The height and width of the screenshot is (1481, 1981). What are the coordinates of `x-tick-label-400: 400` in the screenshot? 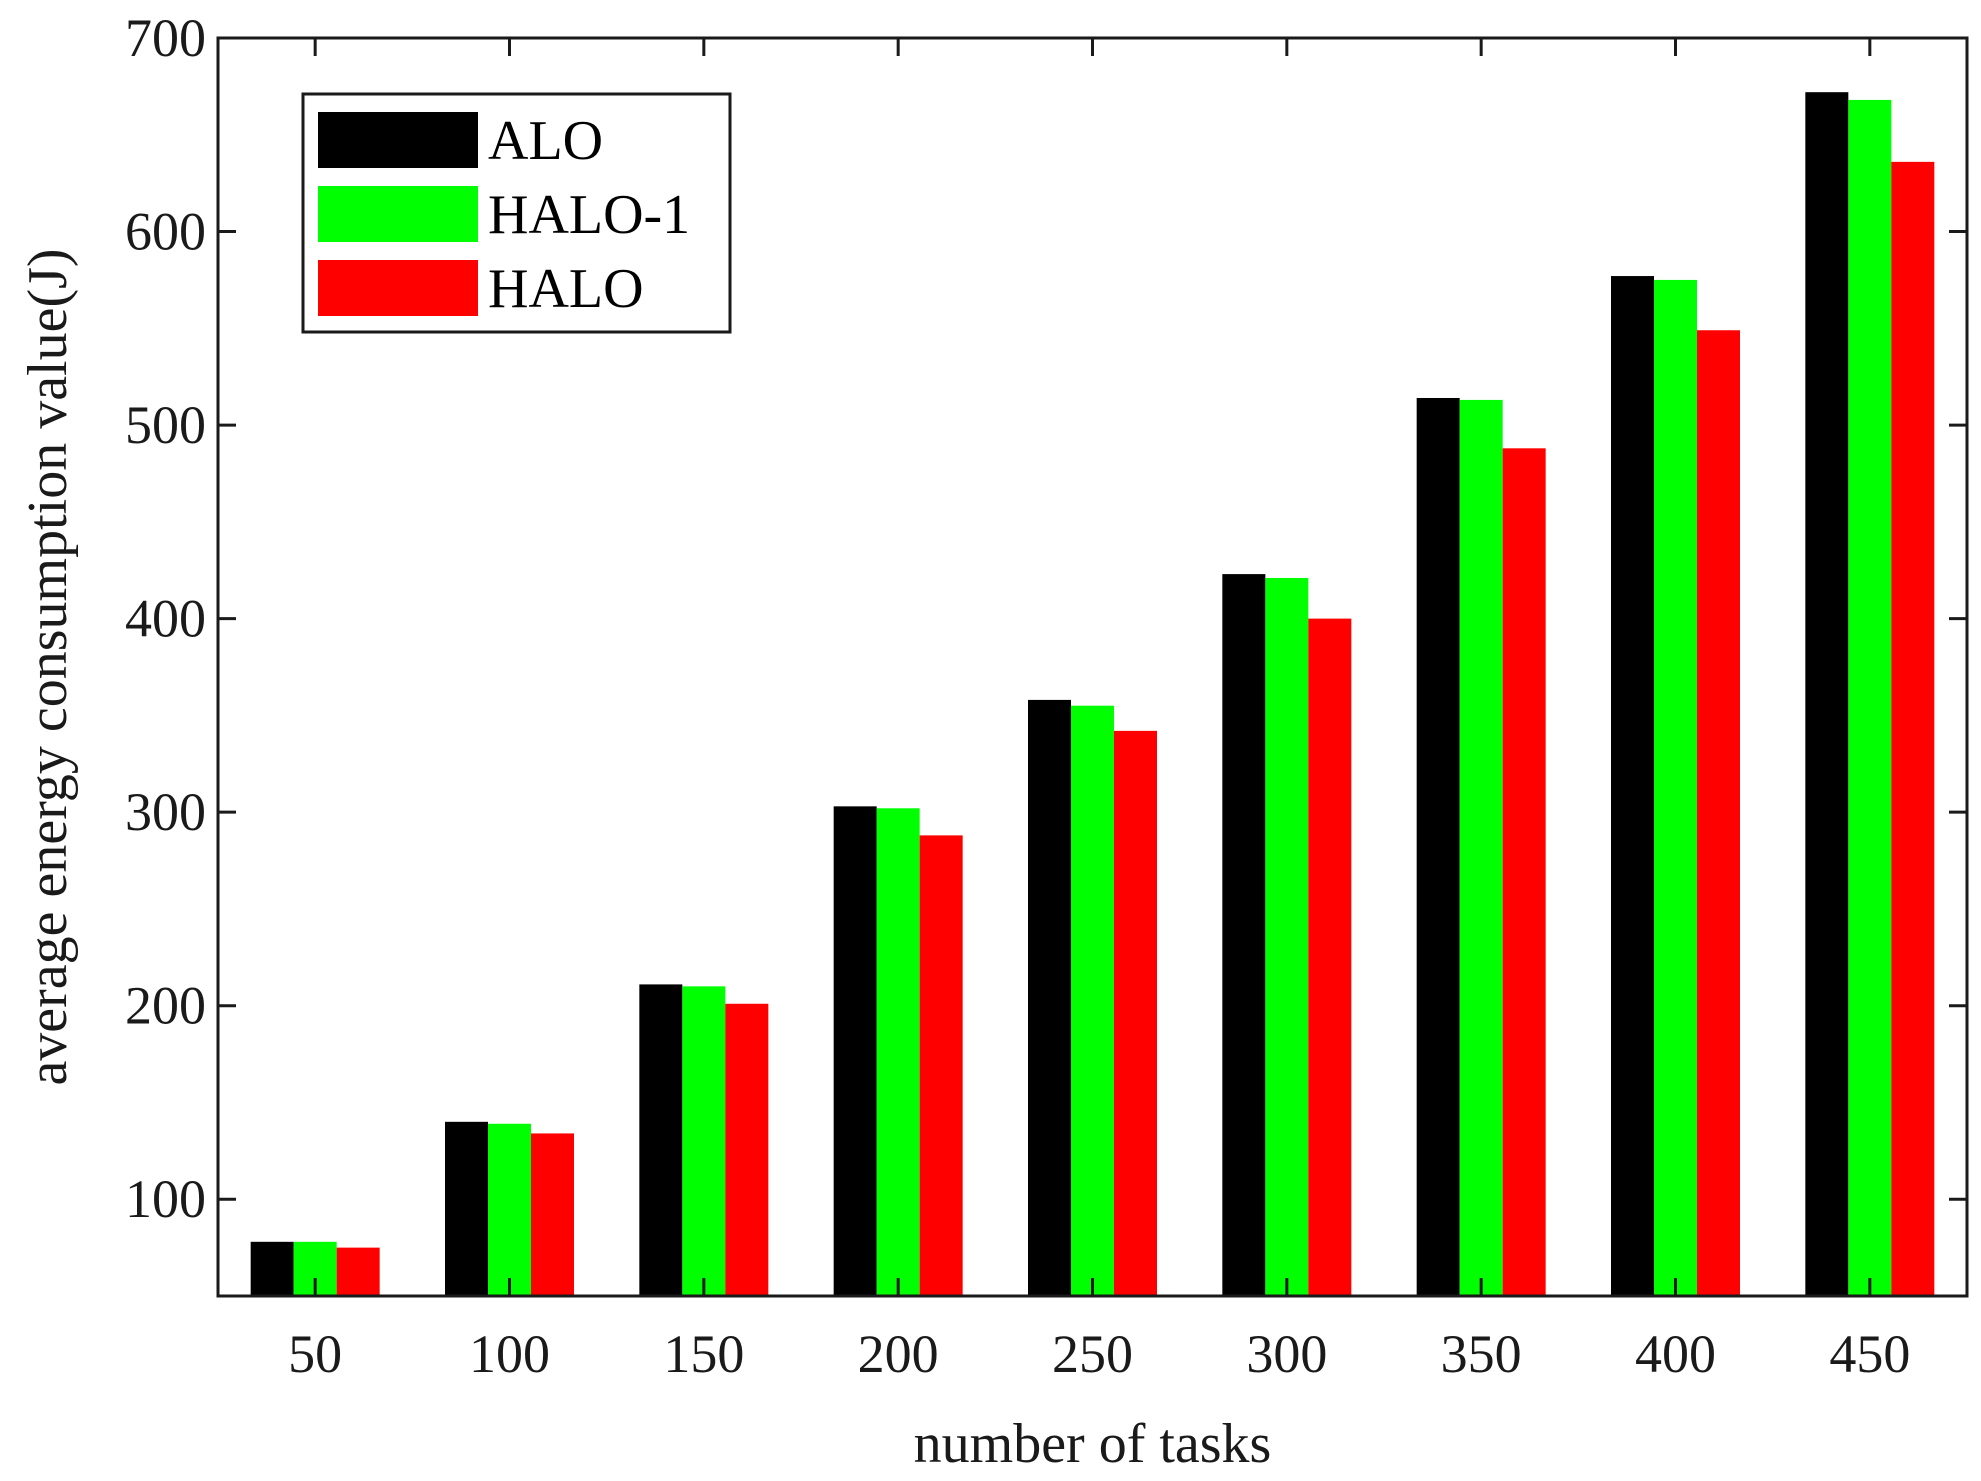 It's located at (1675, 1354).